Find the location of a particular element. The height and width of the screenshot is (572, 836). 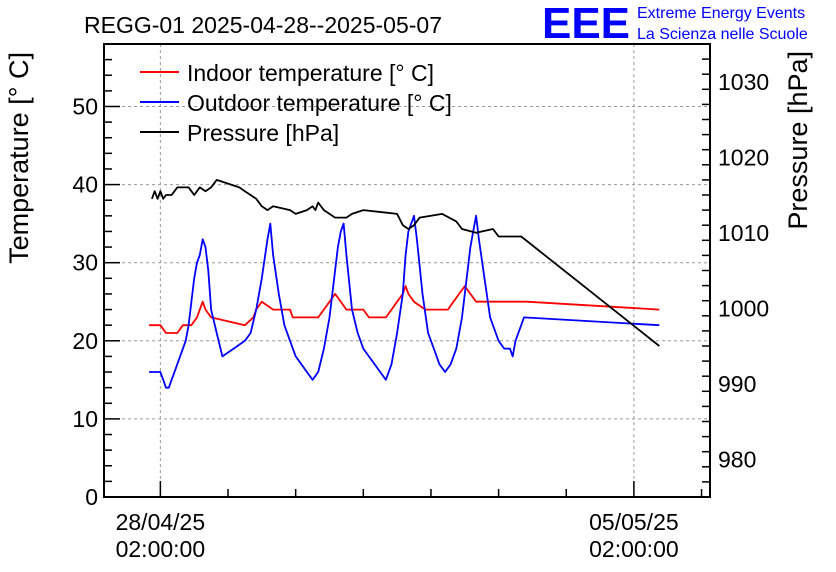

y2-tick-label-990: 990 is located at coordinates (737, 384).